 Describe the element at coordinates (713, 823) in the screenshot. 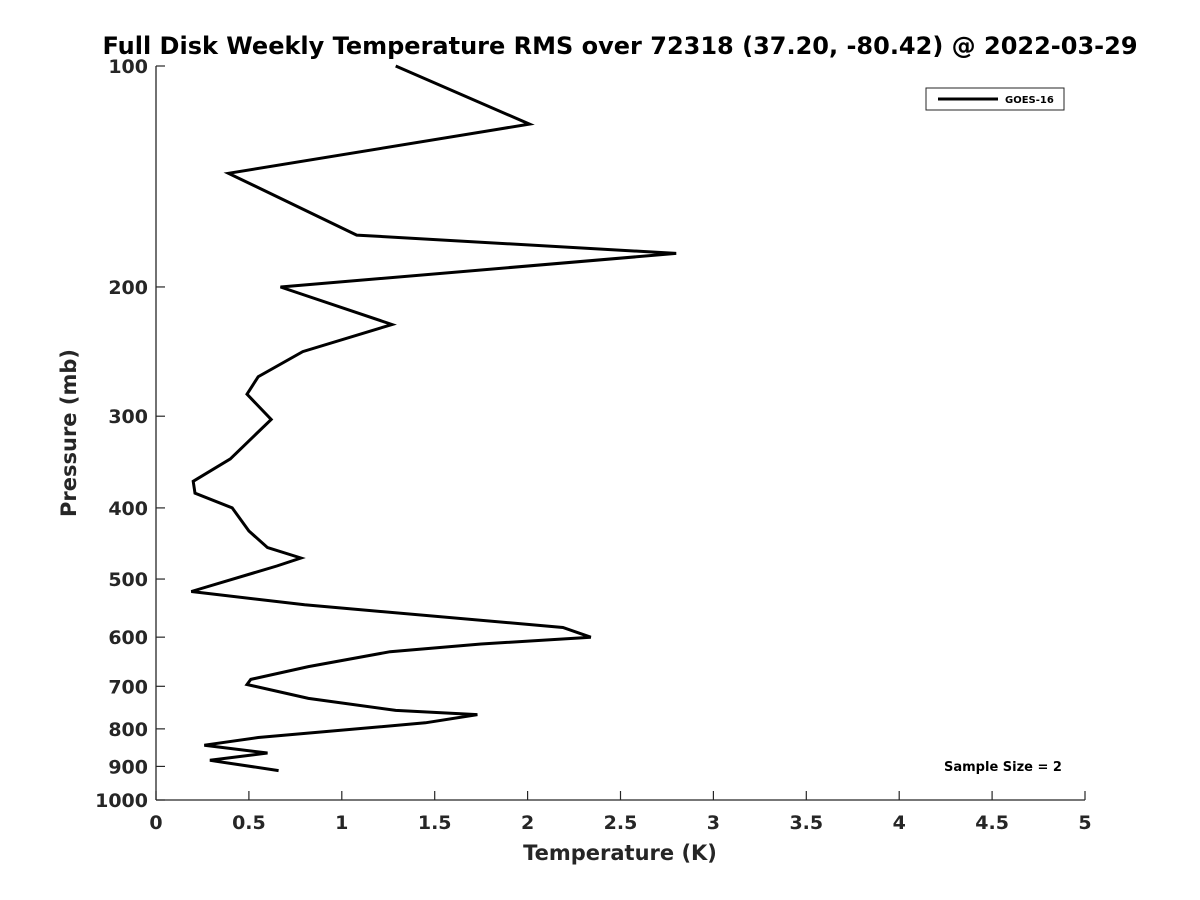

I see `x-tick-label: 3` at that location.